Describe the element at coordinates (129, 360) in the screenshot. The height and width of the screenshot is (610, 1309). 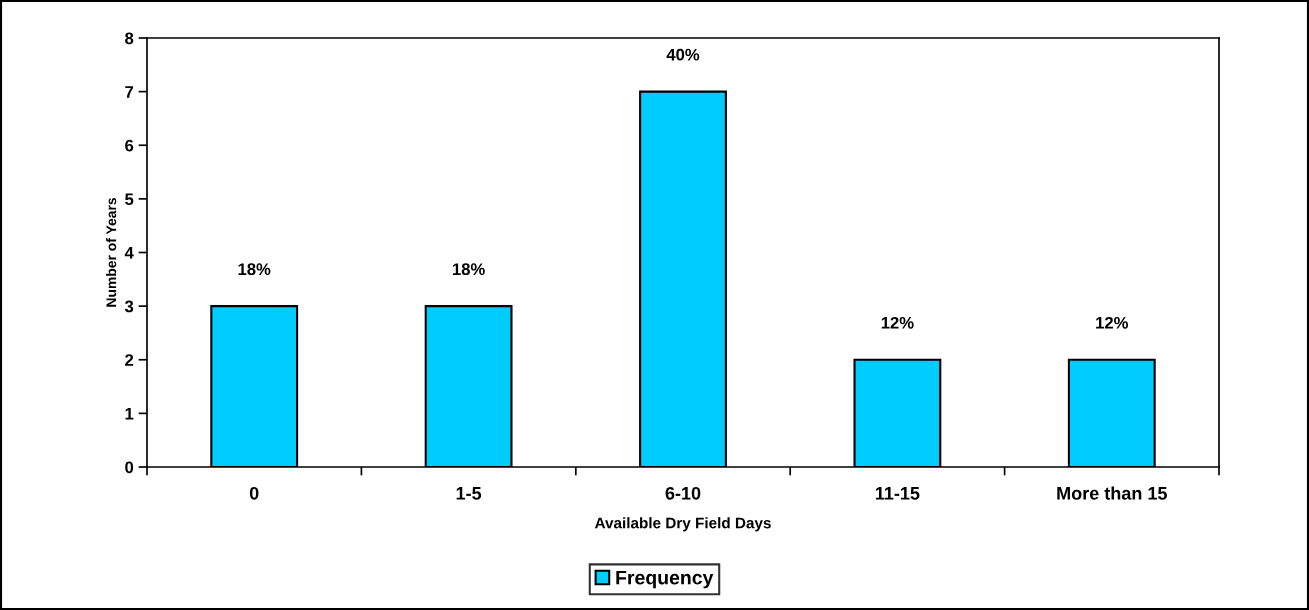
I see `y-tick-label: 2` at that location.